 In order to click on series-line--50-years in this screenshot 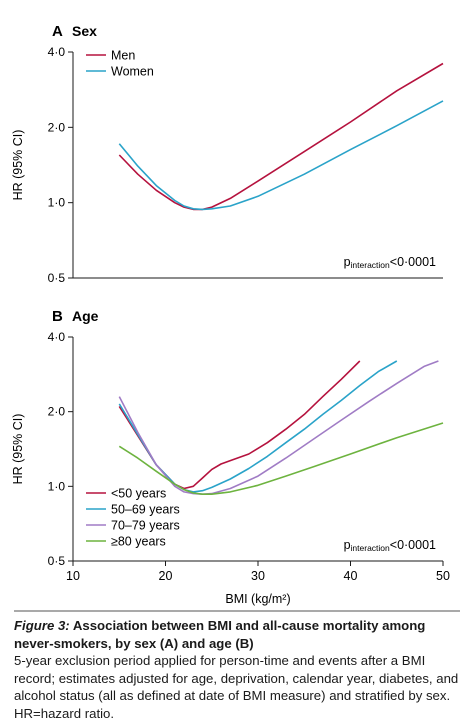, I will do `click(239, 425)`.